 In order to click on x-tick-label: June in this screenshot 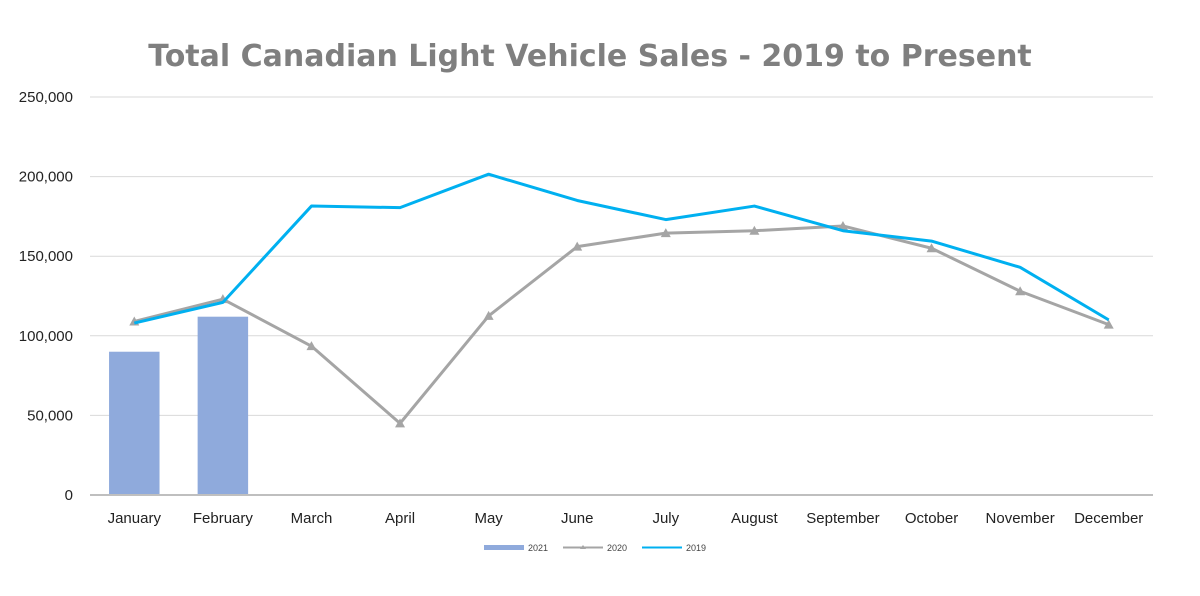, I will do `click(577, 518)`.